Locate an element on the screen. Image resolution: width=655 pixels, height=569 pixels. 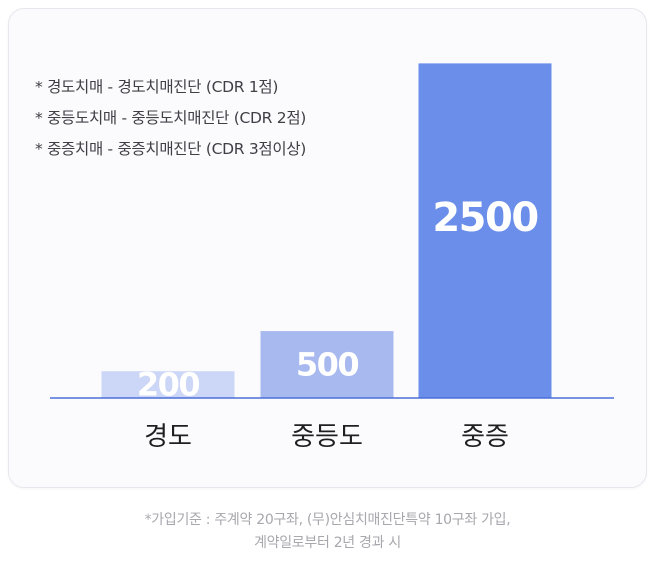
category-label: 중등도 is located at coordinates (327, 437).